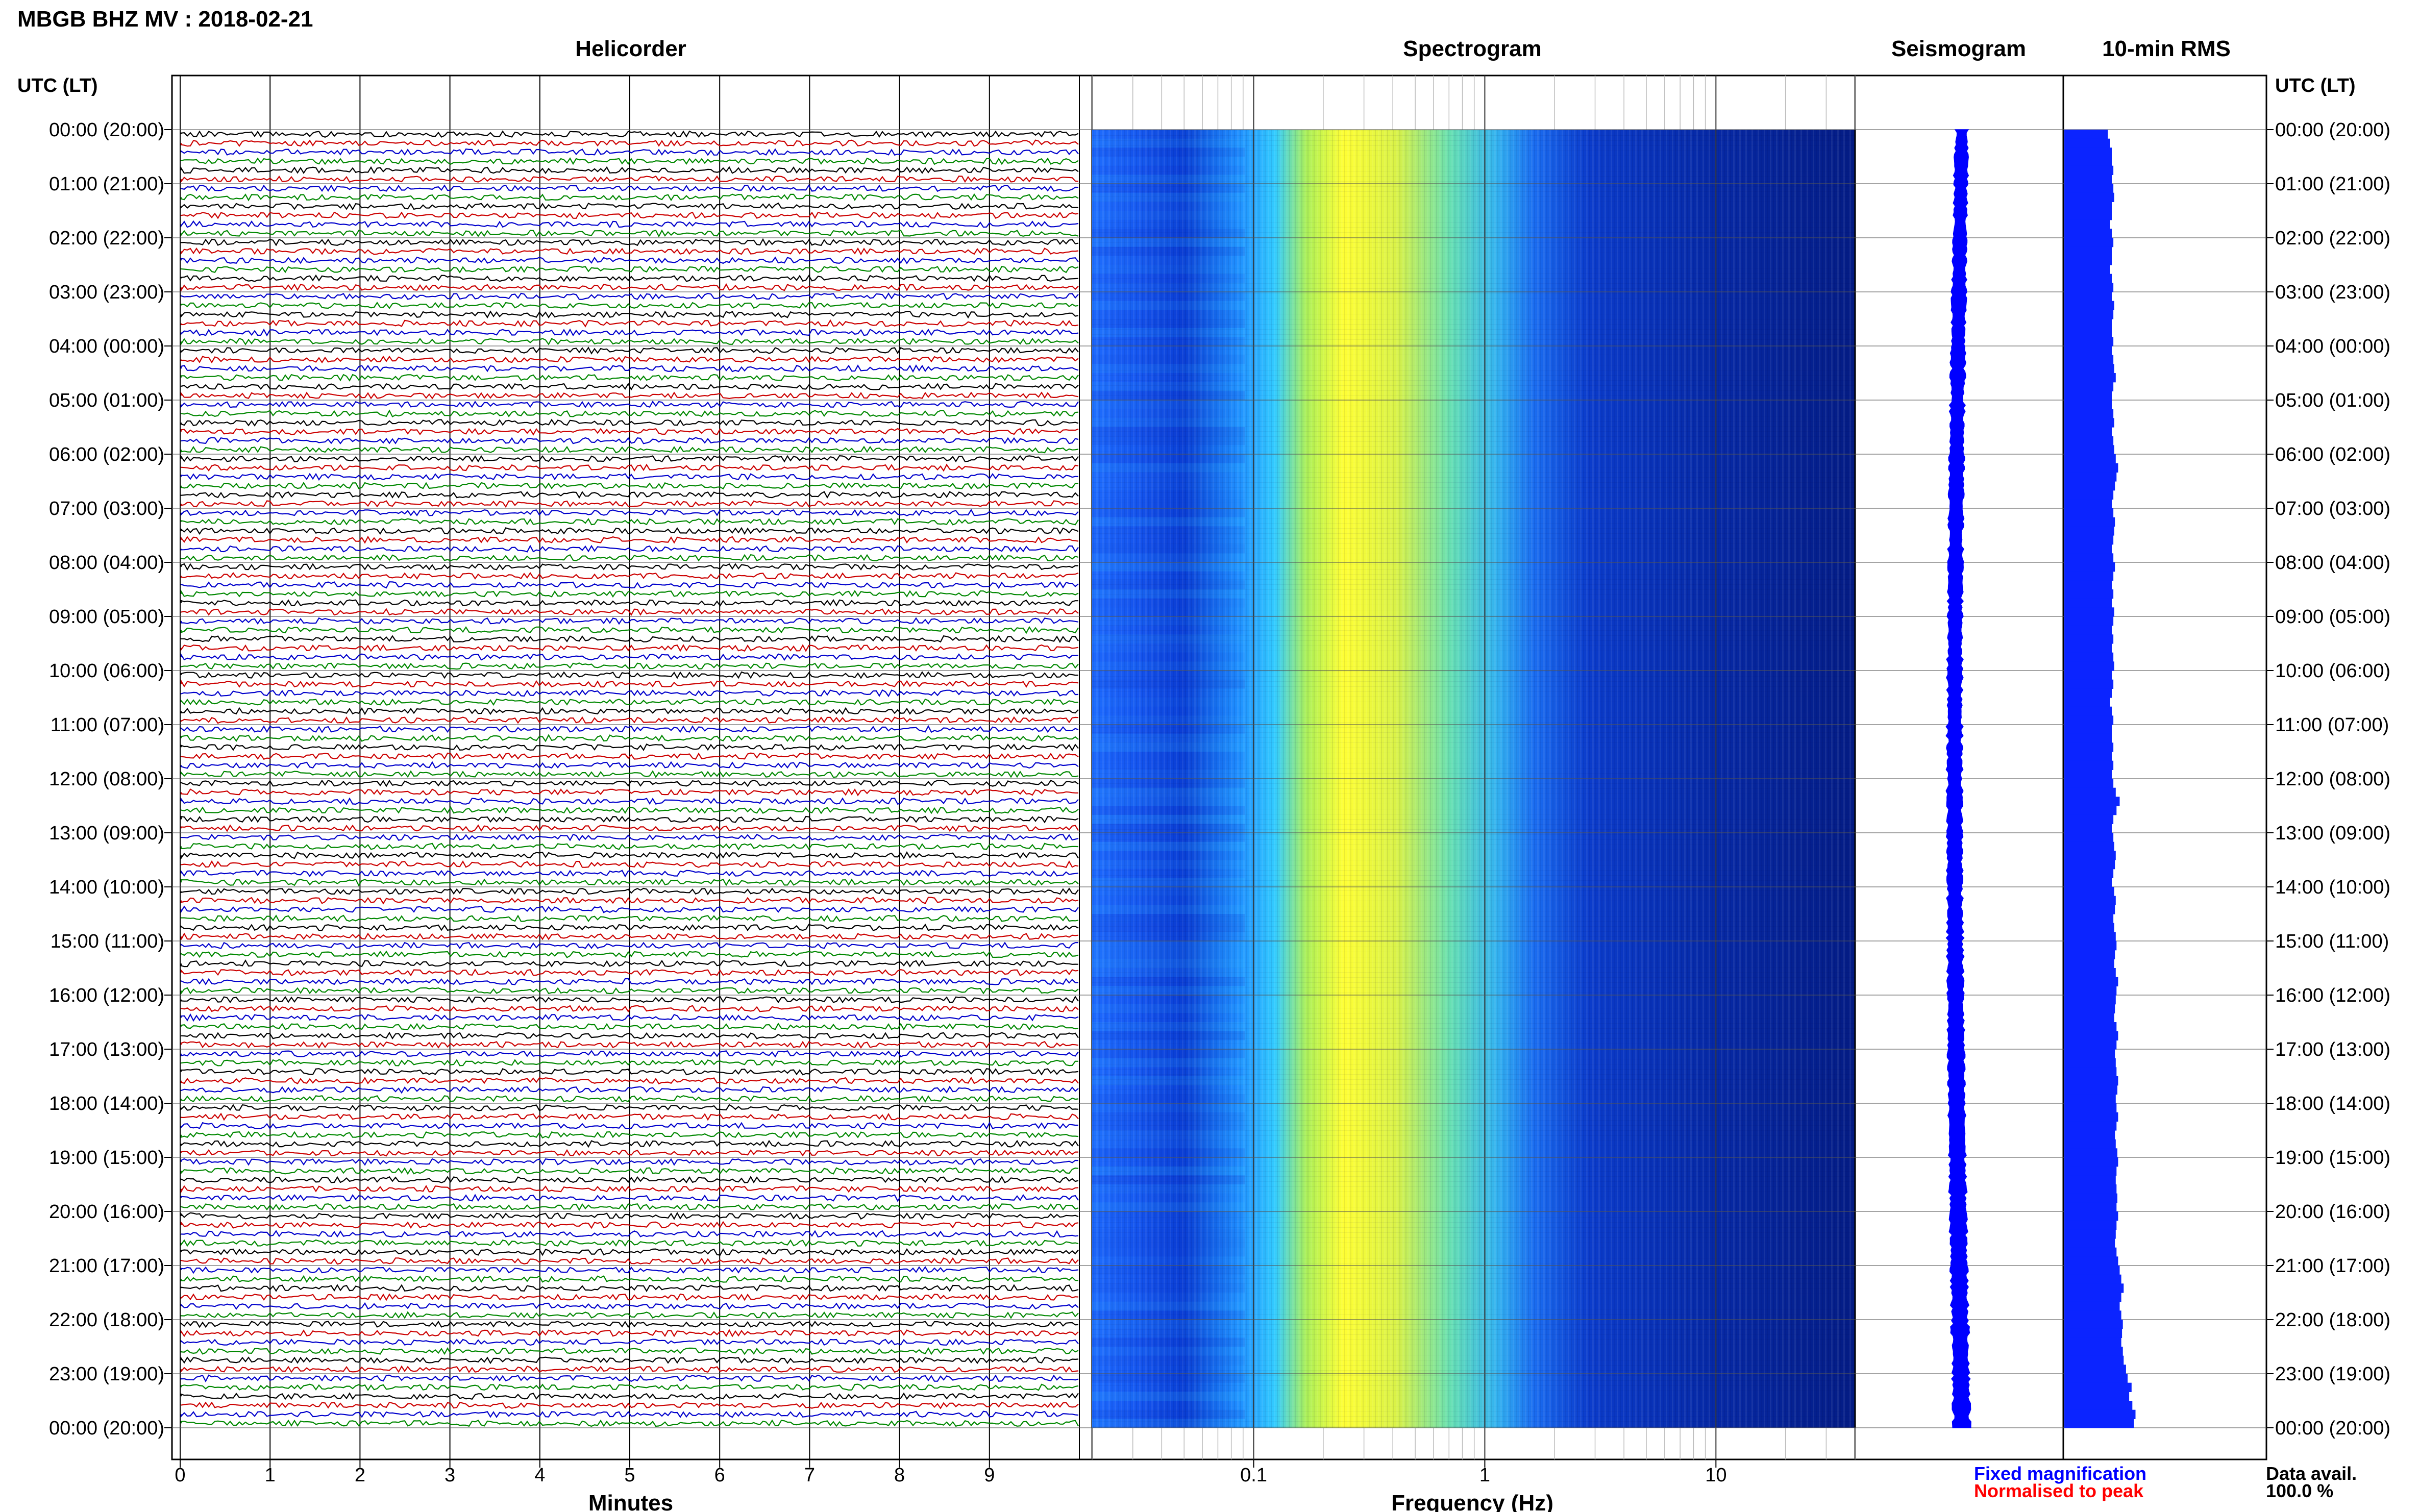  I want to click on hour-label-left: 08:00 (04:00), so click(106, 563).